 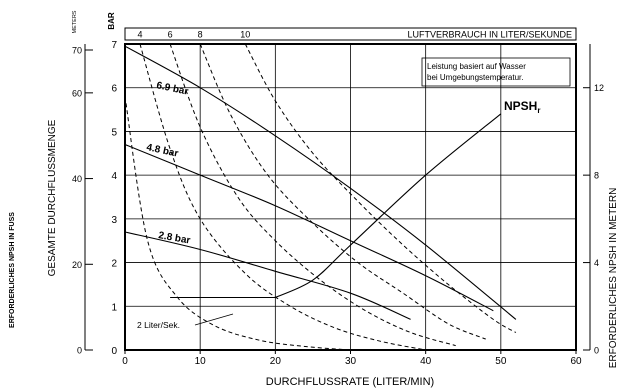 What do you see at coordinates (200, 35) in the screenshot?
I see `air-tick-label: 8` at bounding box center [200, 35].